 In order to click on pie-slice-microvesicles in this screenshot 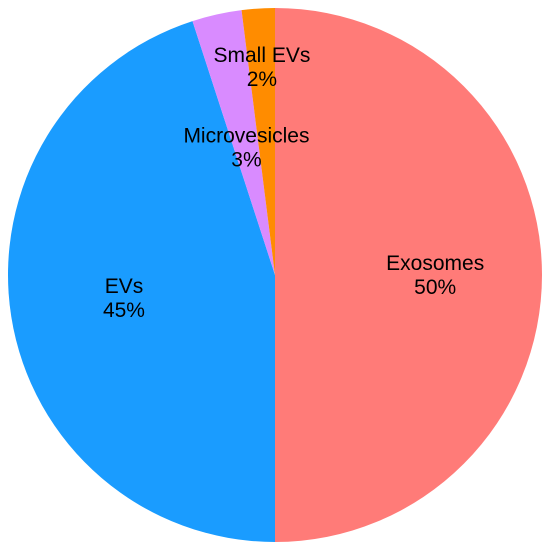, I will do `click(233, 142)`.